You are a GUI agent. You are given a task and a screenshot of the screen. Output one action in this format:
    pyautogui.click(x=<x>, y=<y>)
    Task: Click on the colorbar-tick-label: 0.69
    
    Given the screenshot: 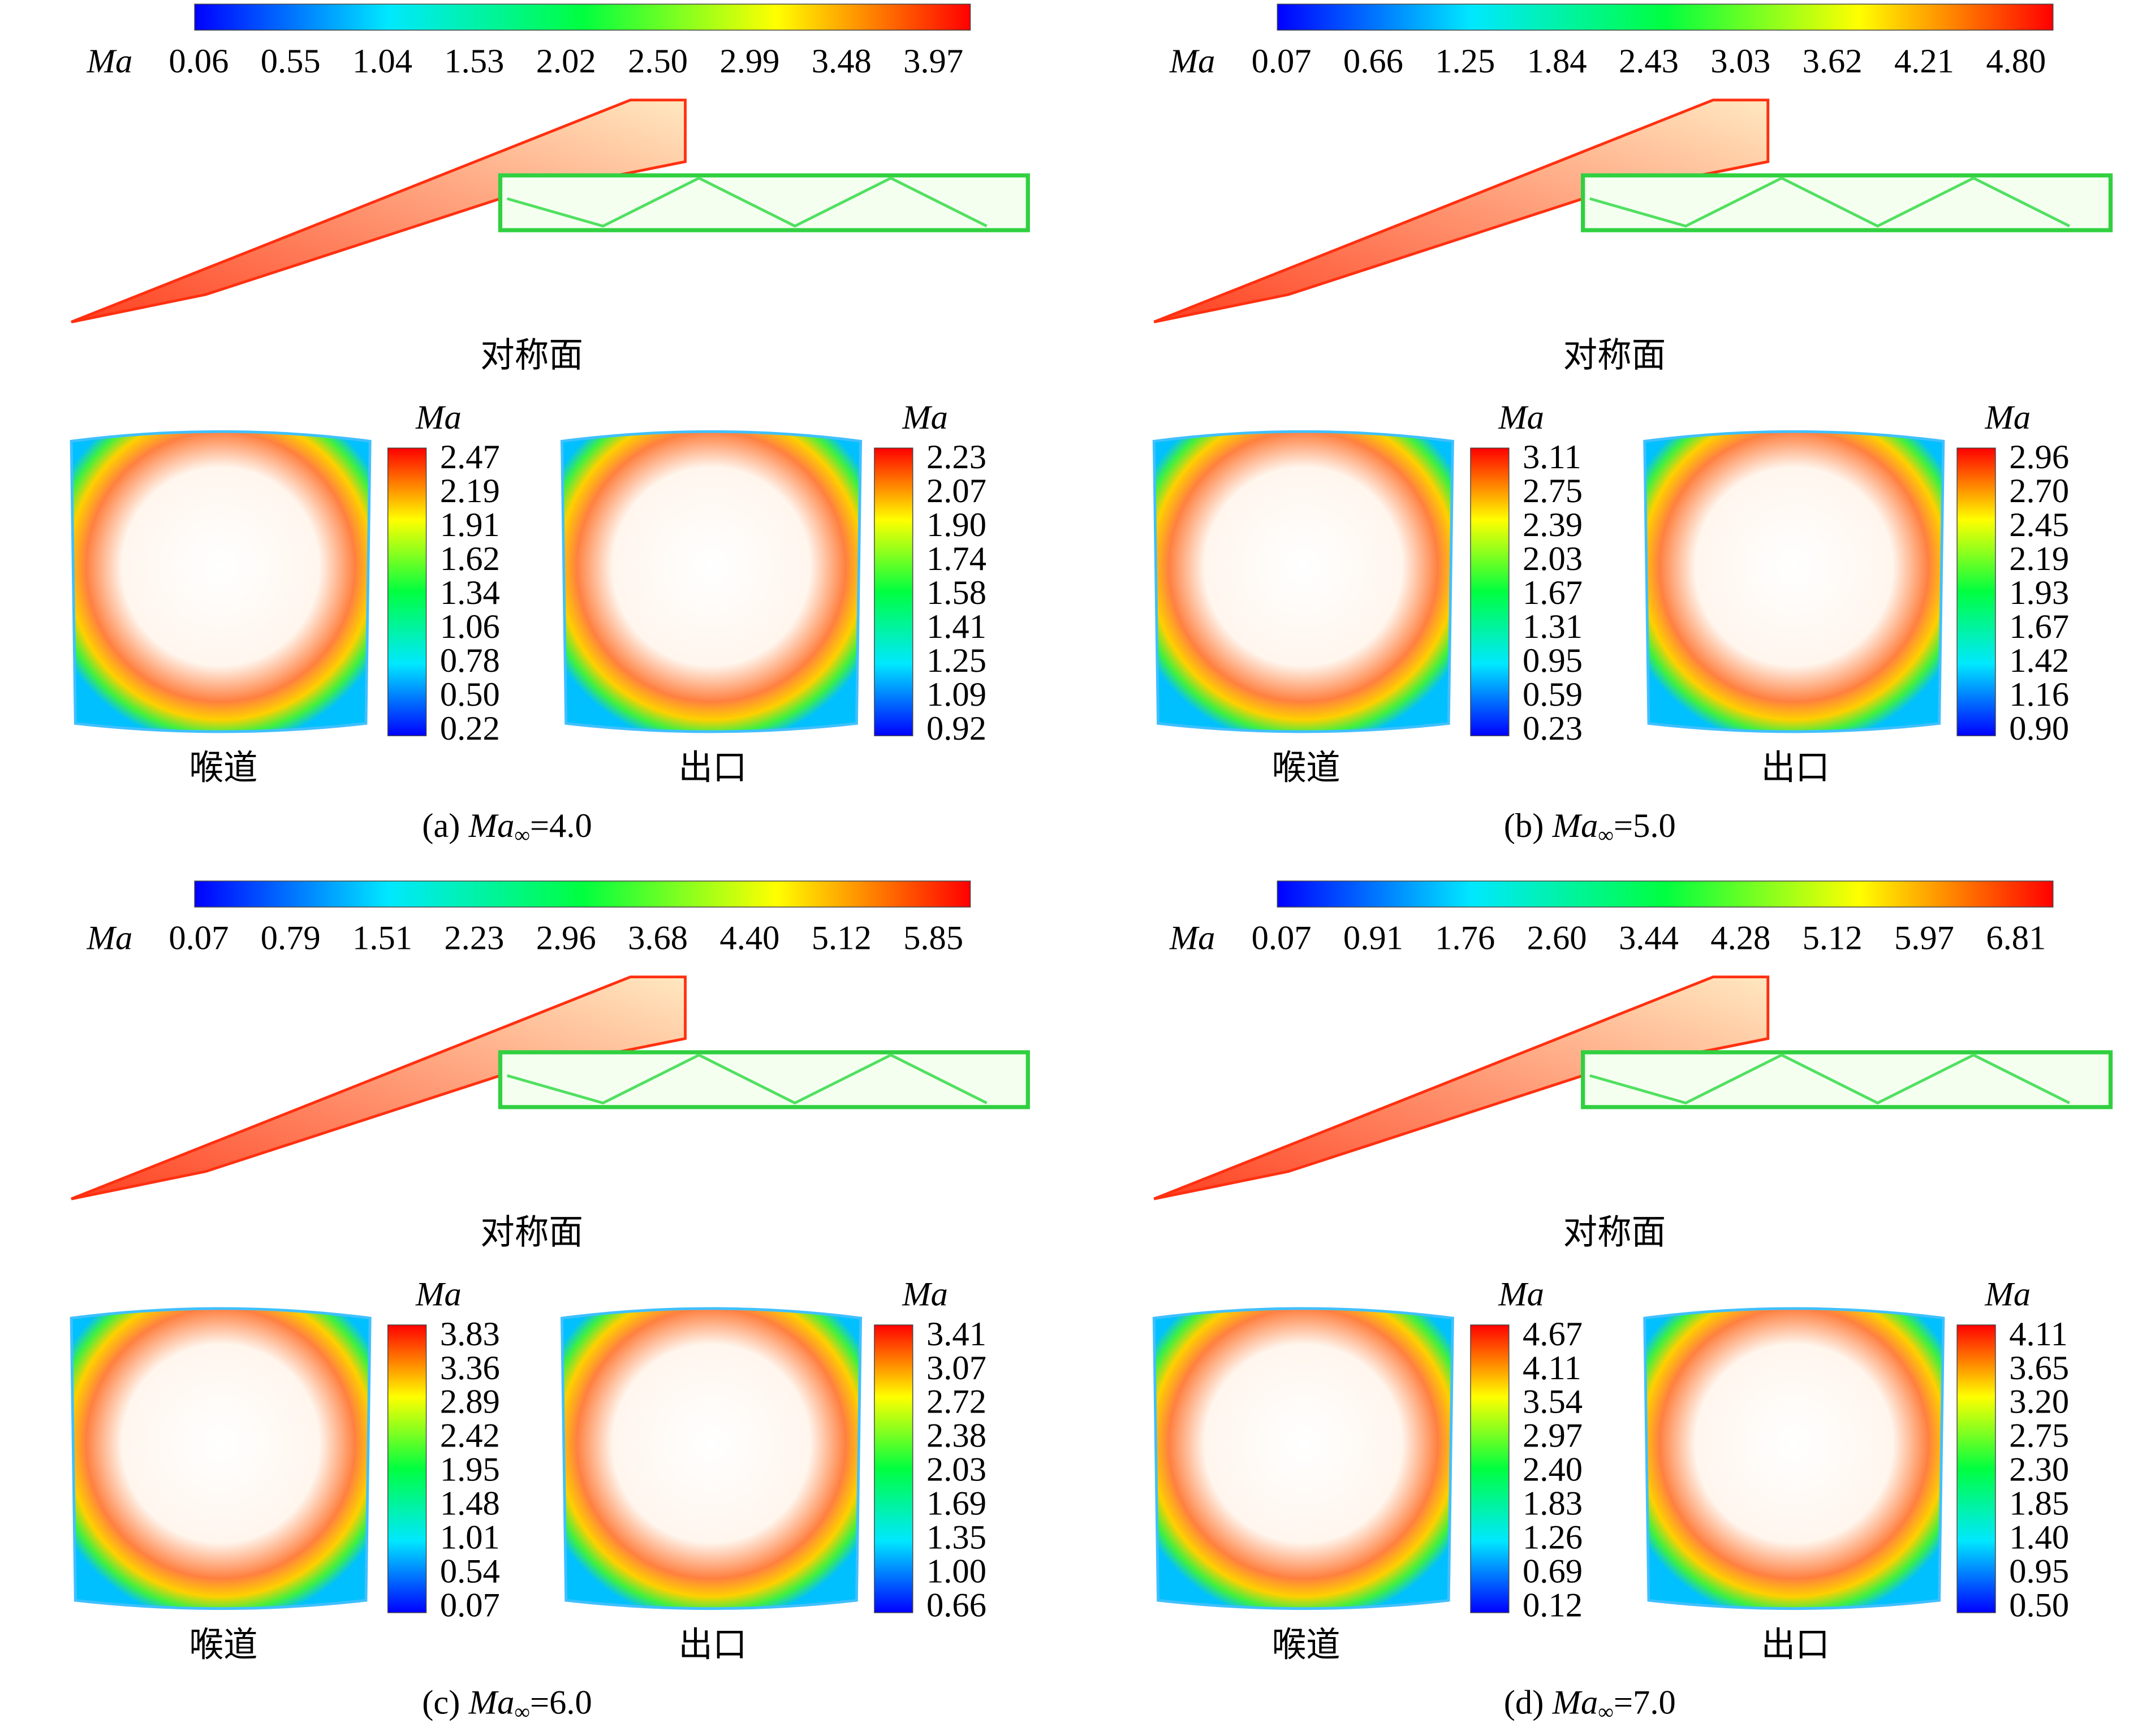 What is the action you would take?
    pyautogui.click(x=1553, y=1572)
    